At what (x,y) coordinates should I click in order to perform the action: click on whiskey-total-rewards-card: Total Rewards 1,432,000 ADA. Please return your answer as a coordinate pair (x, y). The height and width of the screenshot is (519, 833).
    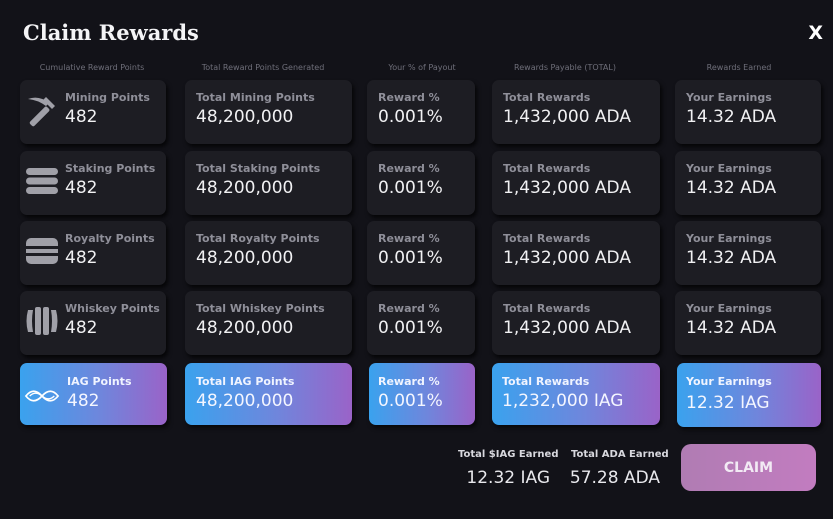
    Looking at the image, I should click on (576, 323).